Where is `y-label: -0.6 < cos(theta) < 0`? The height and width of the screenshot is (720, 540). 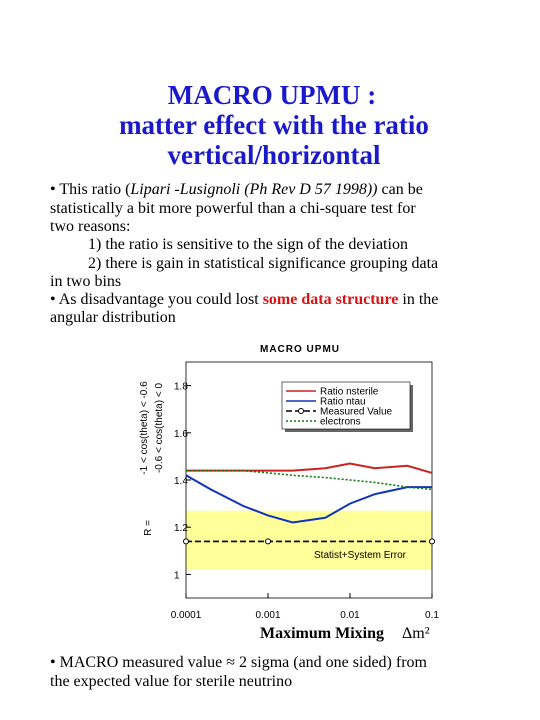 y-label: -0.6 < cos(theta) < 0 is located at coordinates (159, 428).